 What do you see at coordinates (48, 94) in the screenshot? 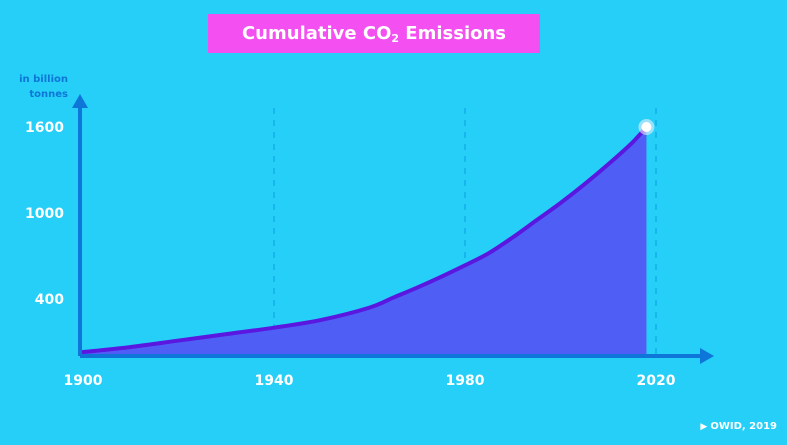
I see `unit-line-2: tonnes` at bounding box center [48, 94].